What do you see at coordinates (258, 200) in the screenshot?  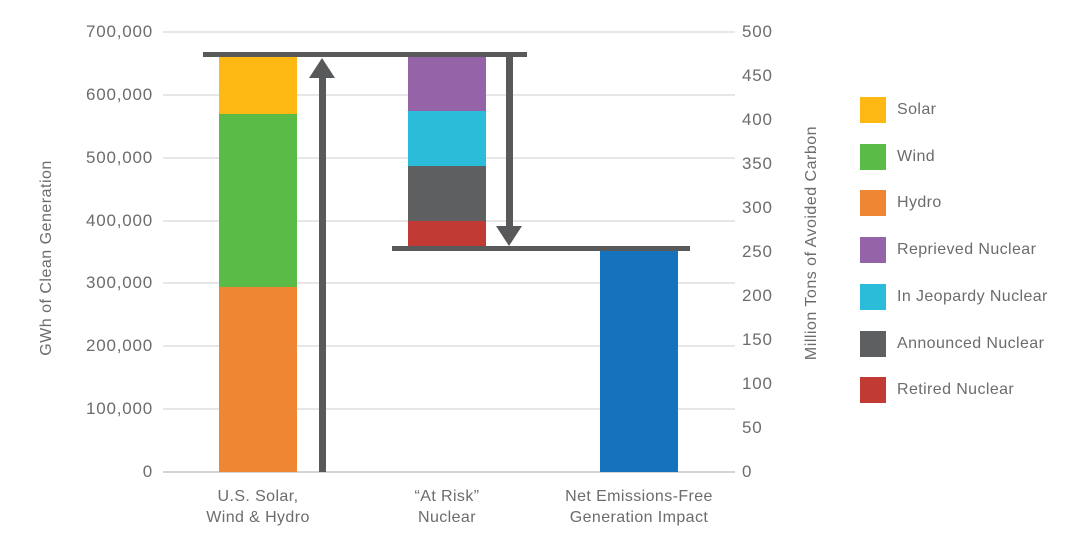 I see `bar-segment-wind` at bounding box center [258, 200].